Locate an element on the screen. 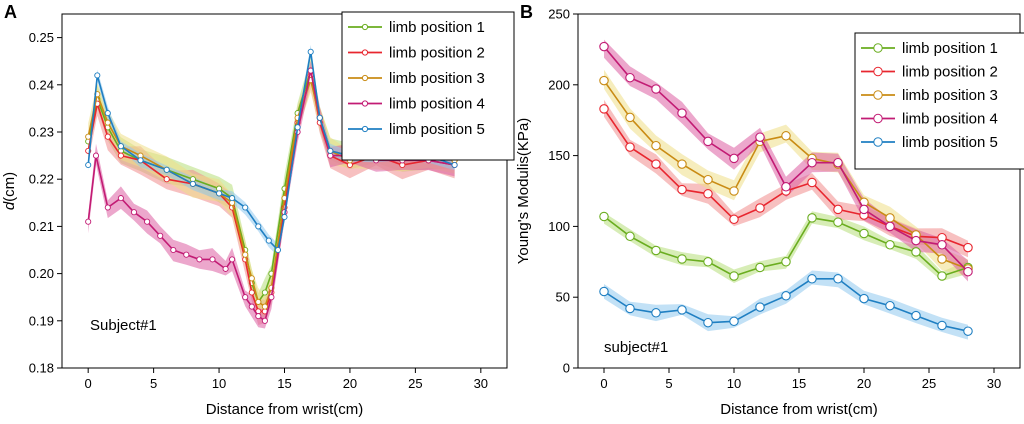 The image size is (1024, 424). panel-label: B is located at coordinates (526, 12).